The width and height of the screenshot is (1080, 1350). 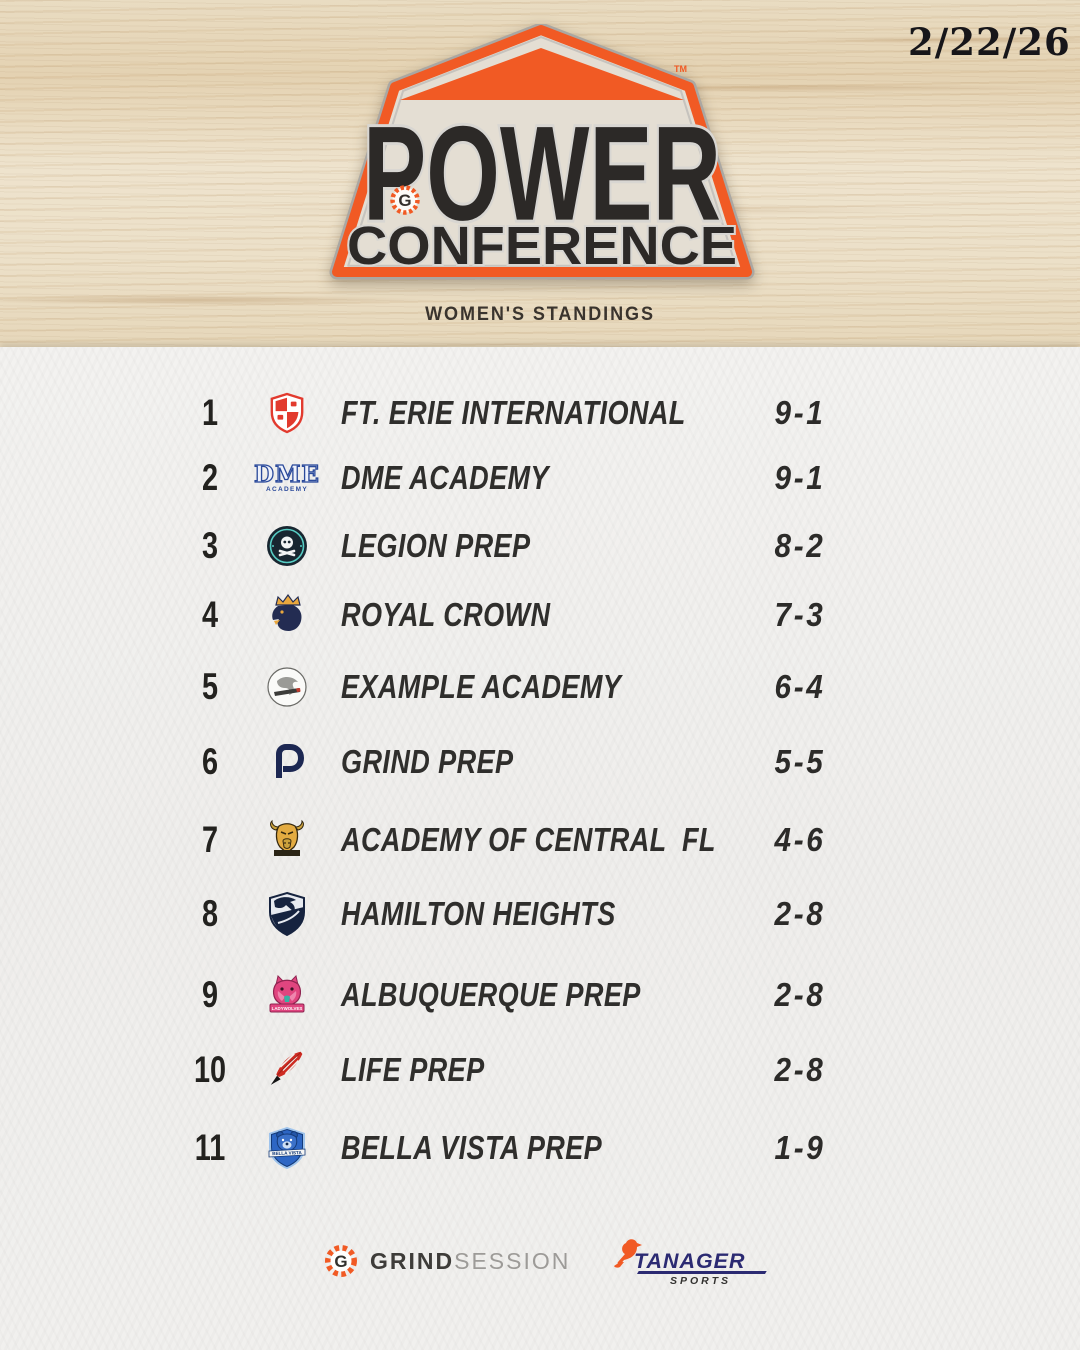 What do you see at coordinates (287, 1070) in the screenshot?
I see `life-prep-feather-icon` at bounding box center [287, 1070].